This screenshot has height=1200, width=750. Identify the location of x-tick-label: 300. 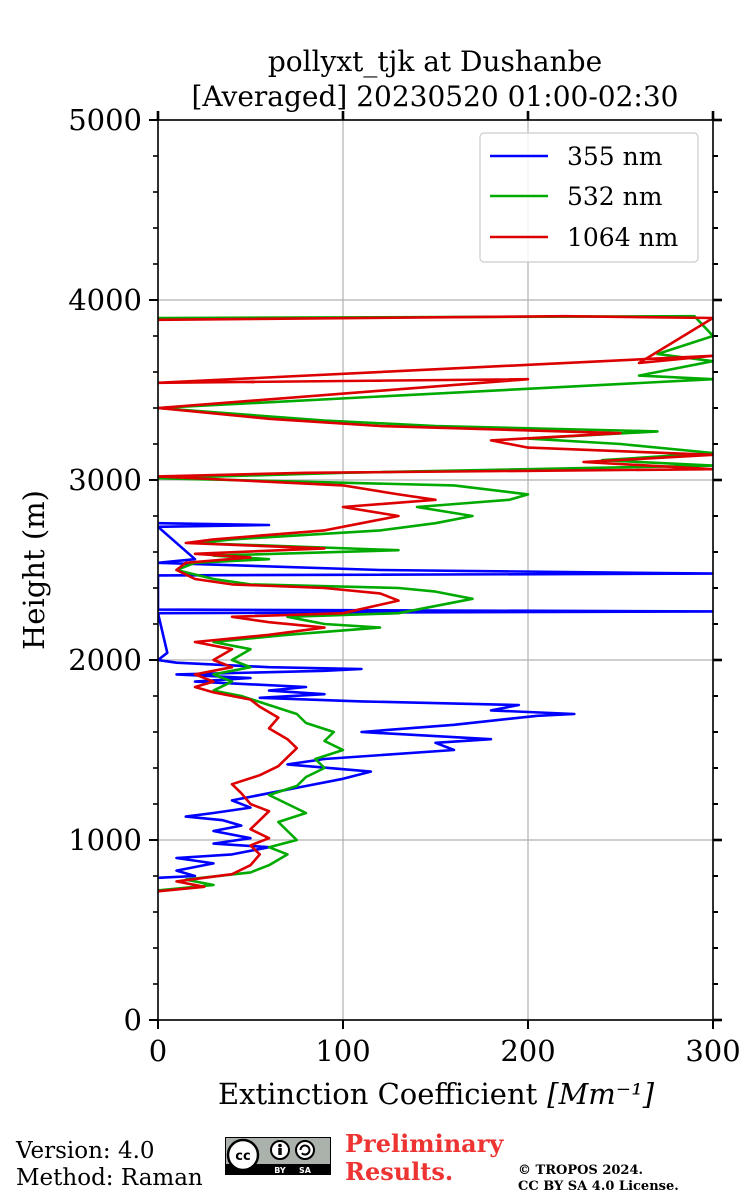
(712, 1051).